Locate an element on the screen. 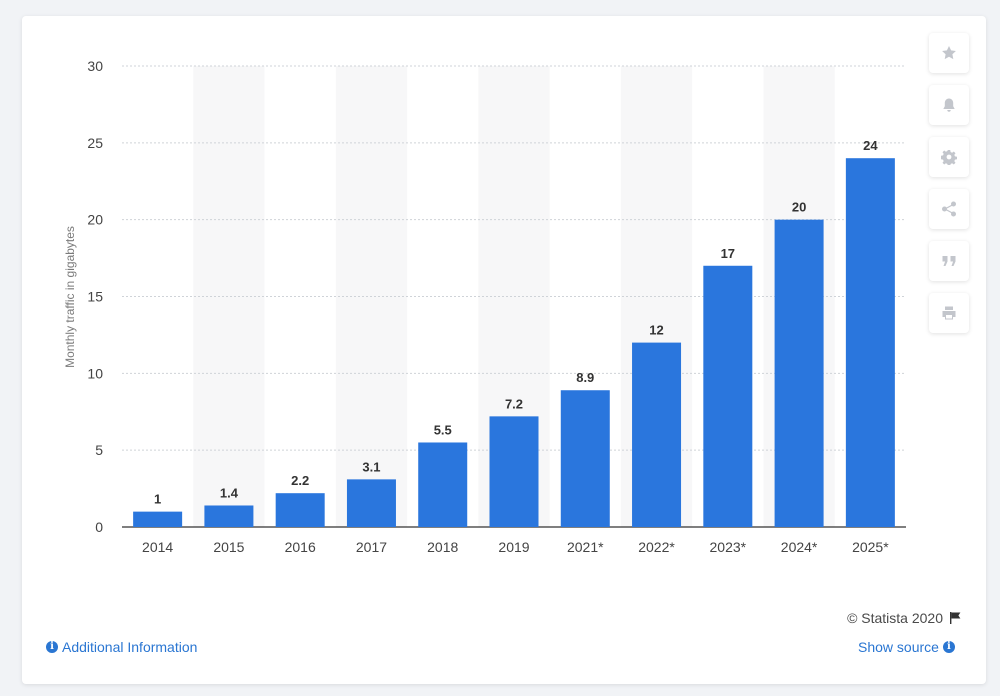  favorite-button is located at coordinates (949, 53).